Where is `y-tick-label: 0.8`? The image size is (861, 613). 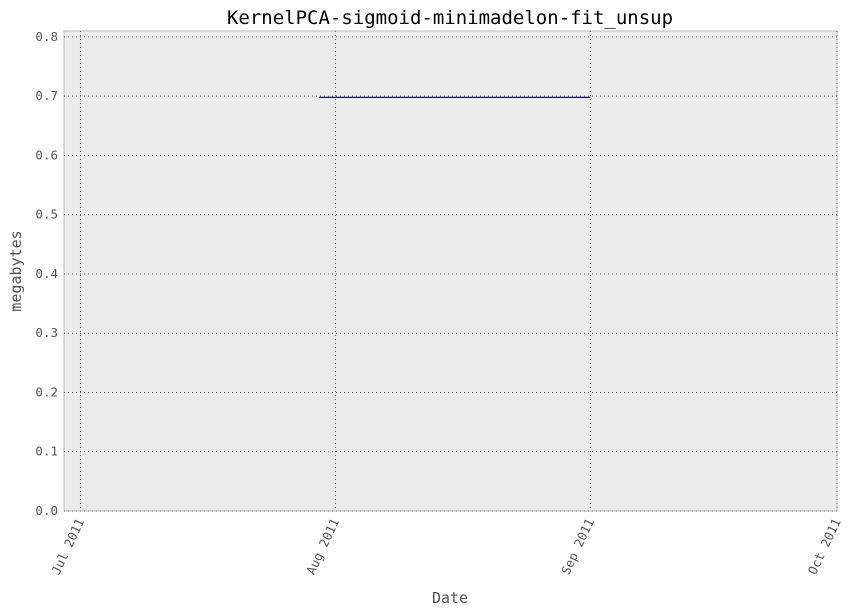 y-tick-label: 0.8 is located at coordinates (46, 36).